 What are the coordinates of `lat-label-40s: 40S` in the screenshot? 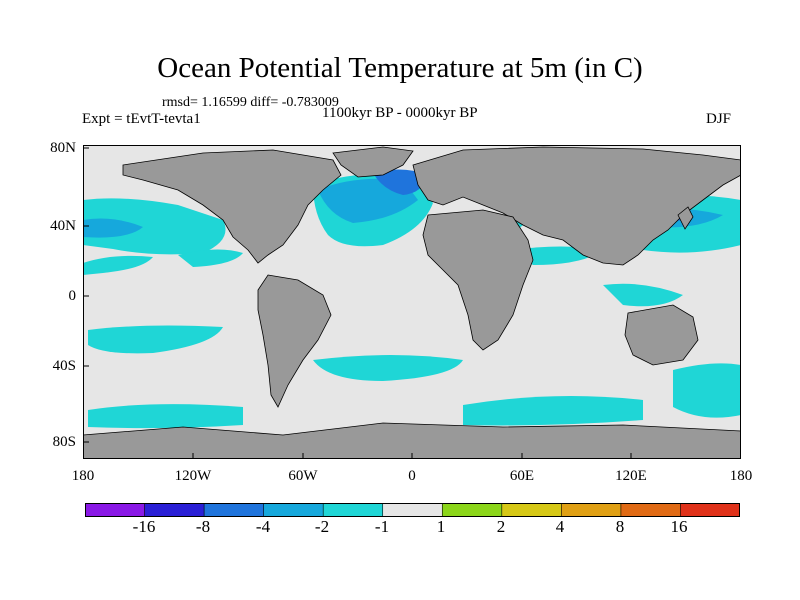 It's located at (64, 366).